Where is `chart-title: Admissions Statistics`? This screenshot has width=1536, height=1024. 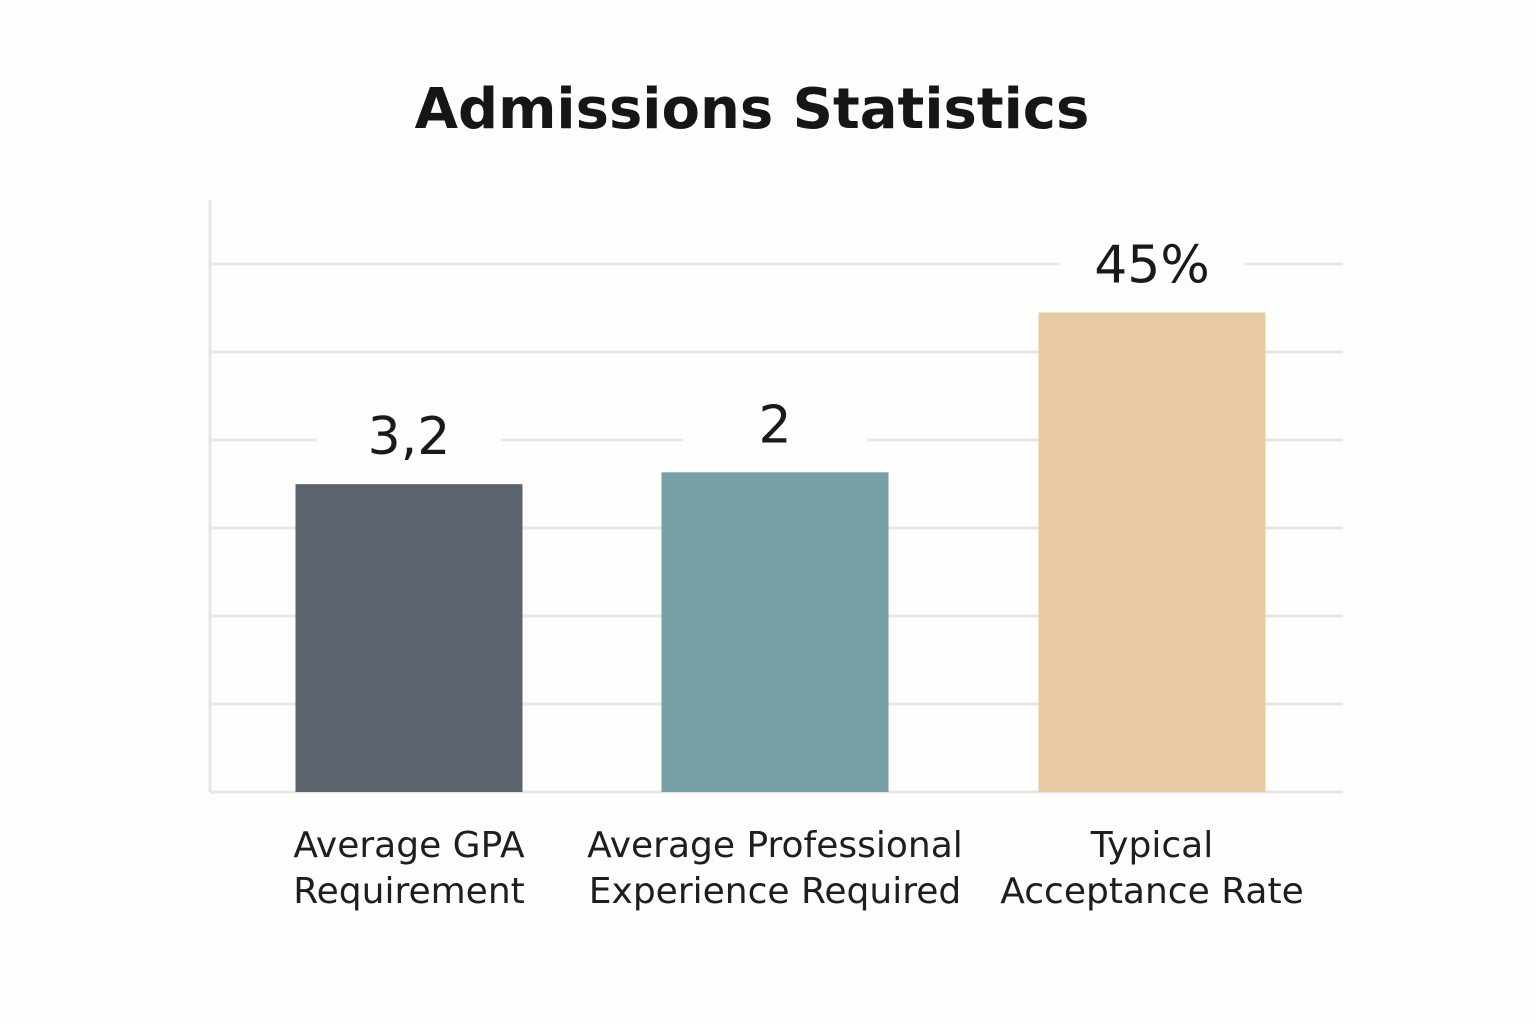
chart-title: Admissions Statistics is located at coordinates (752, 109).